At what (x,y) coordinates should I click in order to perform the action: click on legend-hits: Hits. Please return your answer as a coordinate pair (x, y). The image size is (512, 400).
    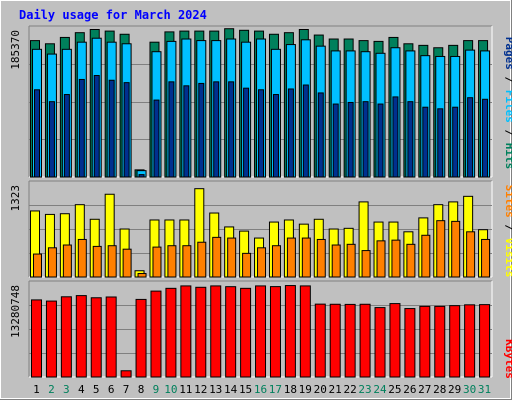
    Looking at the image, I should click on (507, 156).